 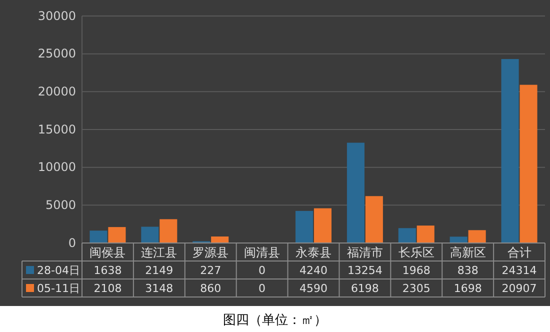 What do you see at coordinates (314, 288) in the screenshot?
I see `data-label: 4590` at bounding box center [314, 288].